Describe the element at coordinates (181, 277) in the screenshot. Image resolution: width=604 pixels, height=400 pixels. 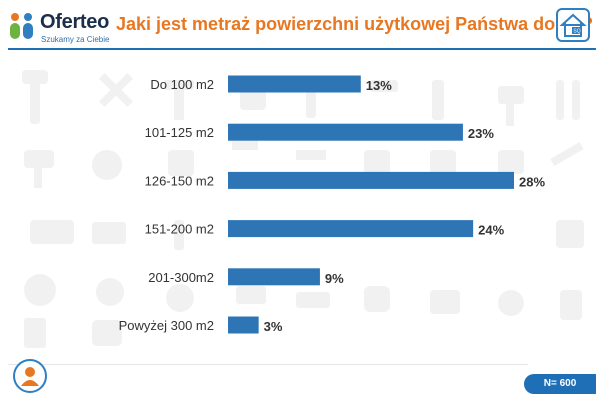
I see `category-label: 201-300m2` at that location.